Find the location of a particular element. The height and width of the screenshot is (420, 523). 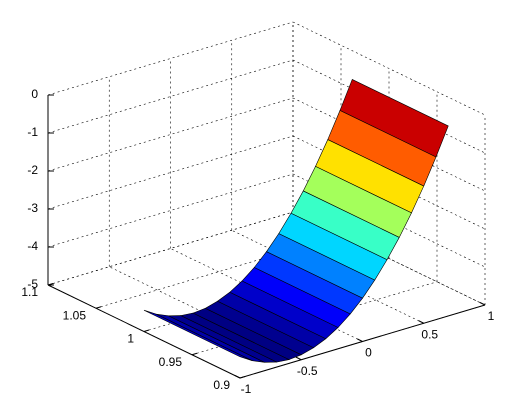

surface-strip is located at coordinates (198, 335).